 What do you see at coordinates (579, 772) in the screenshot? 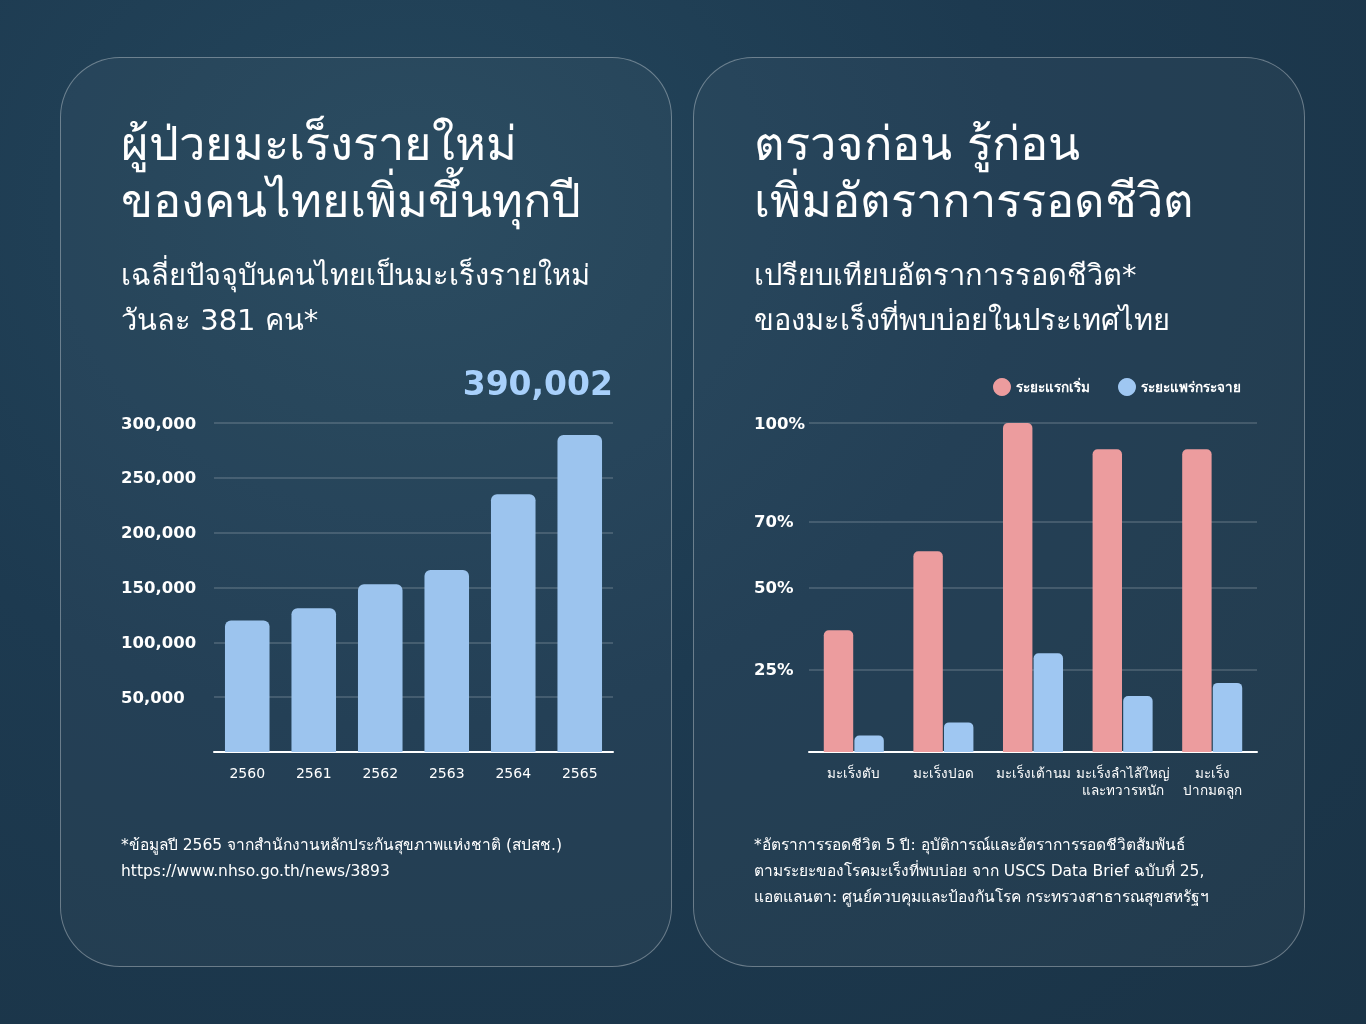
I see `x-tick-label: 2565` at bounding box center [579, 772].